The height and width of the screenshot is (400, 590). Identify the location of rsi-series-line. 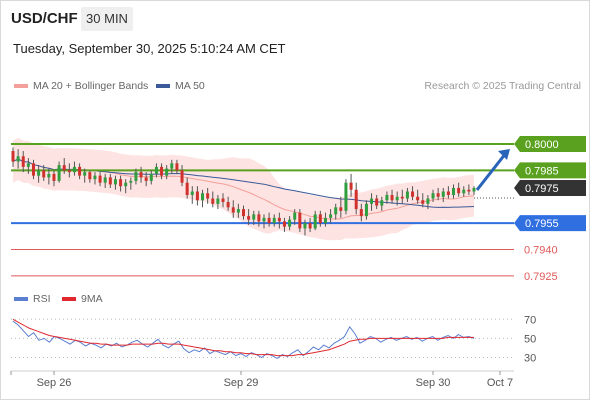
(243, 339).